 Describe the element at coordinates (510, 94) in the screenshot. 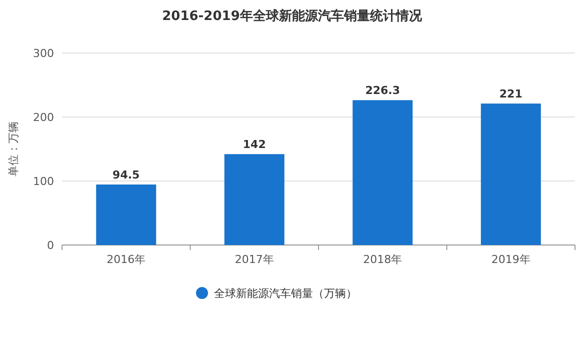

I see `data-label: 221` at that location.